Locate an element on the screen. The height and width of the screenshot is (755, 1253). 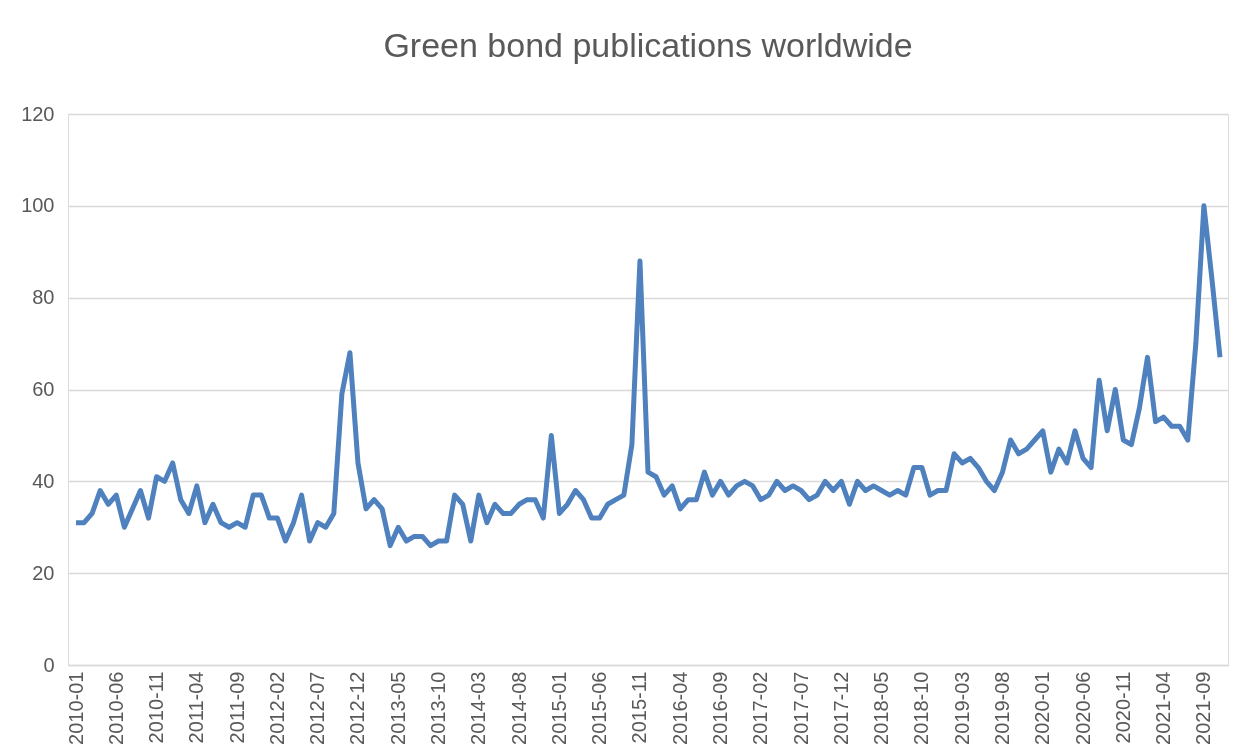
y-tick-label: 120 is located at coordinates (38, 113).